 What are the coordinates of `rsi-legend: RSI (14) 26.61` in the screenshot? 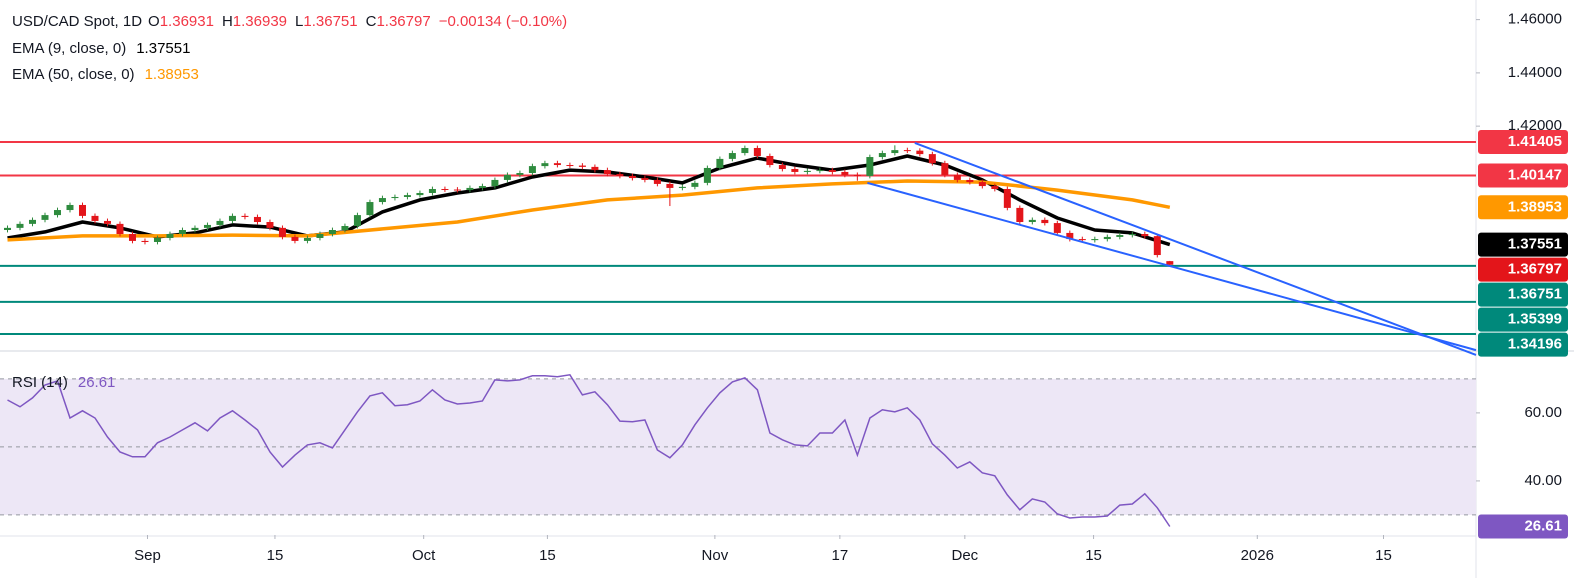 It's located at (63, 382).